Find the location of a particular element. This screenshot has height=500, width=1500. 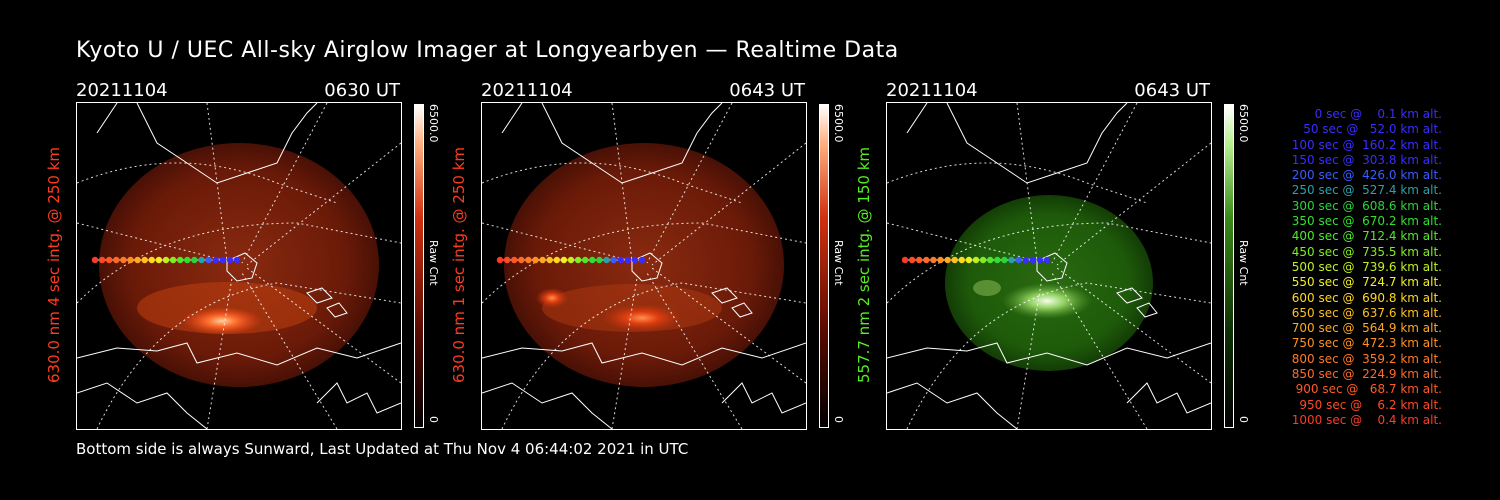

legend-row: 650 sec @ 637.6 km alt. is located at coordinates (1364, 312).